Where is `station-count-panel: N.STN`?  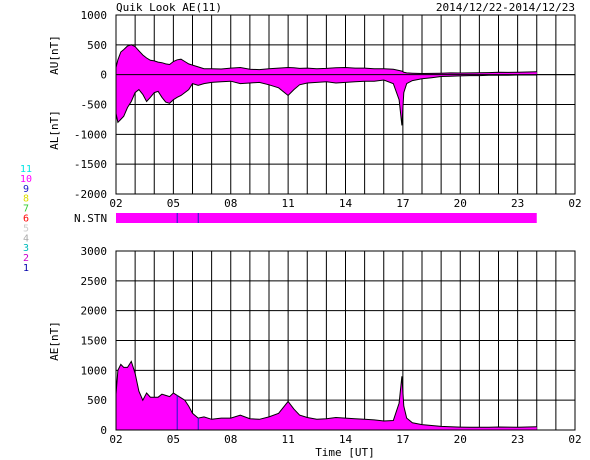
station-count-panel: N.STN is located at coordinates (305, 218).